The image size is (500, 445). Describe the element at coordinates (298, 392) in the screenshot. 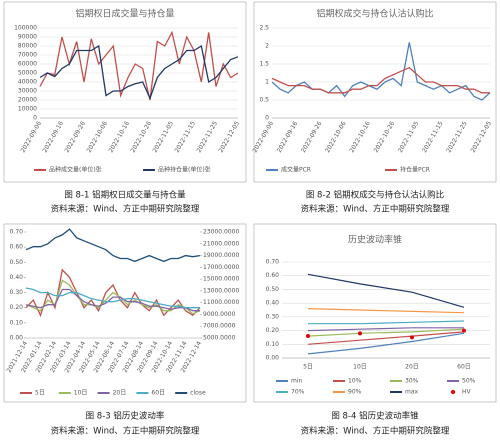

I see `legend-label: 70%` at that location.